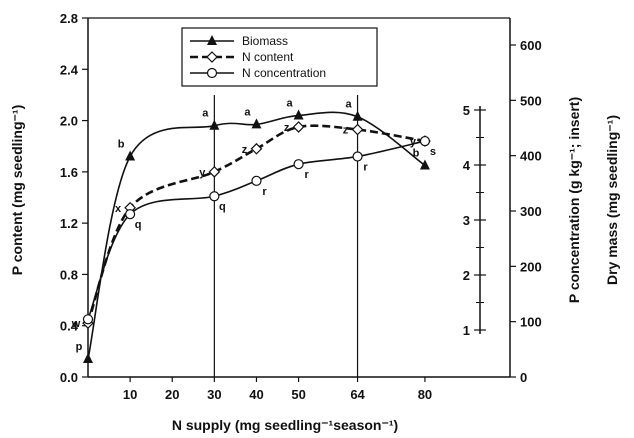 This screenshot has height=438, width=634. What do you see at coordinates (69, 326) in the screenshot?
I see `y-left-tick-label: 0.4` at bounding box center [69, 326].